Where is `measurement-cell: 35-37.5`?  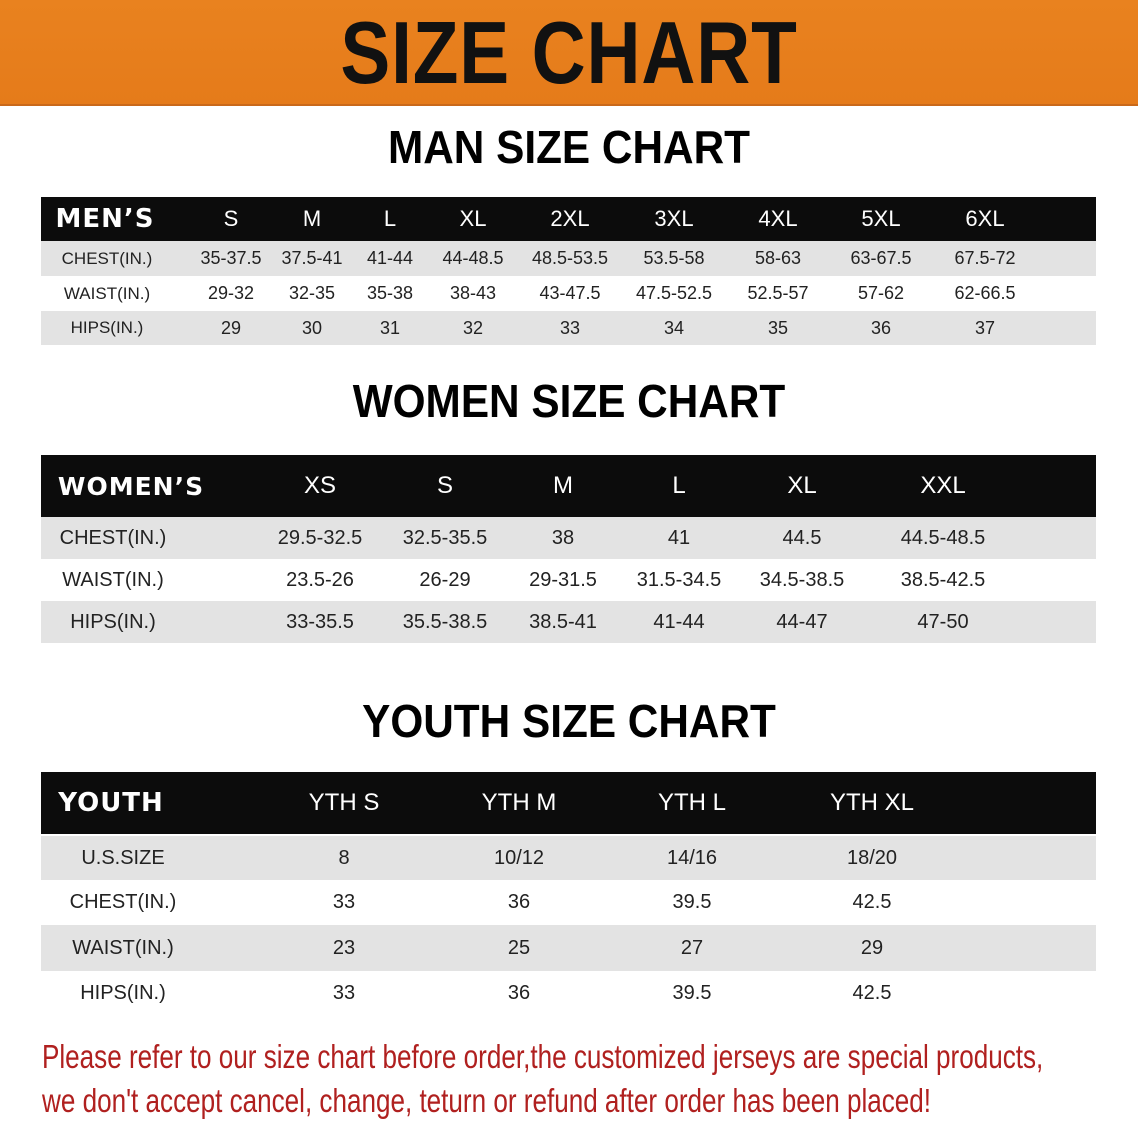
measurement-cell: 35-37.5 is located at coordinates (231, 258).